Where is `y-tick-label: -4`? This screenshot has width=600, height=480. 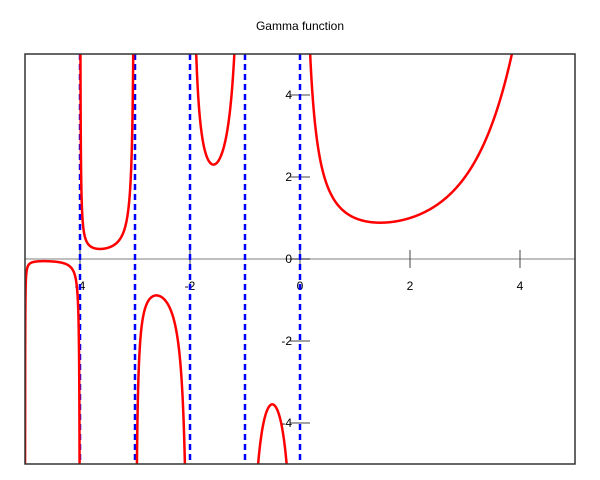
y-tick-label: -4 is located at coordinates (286, 423).